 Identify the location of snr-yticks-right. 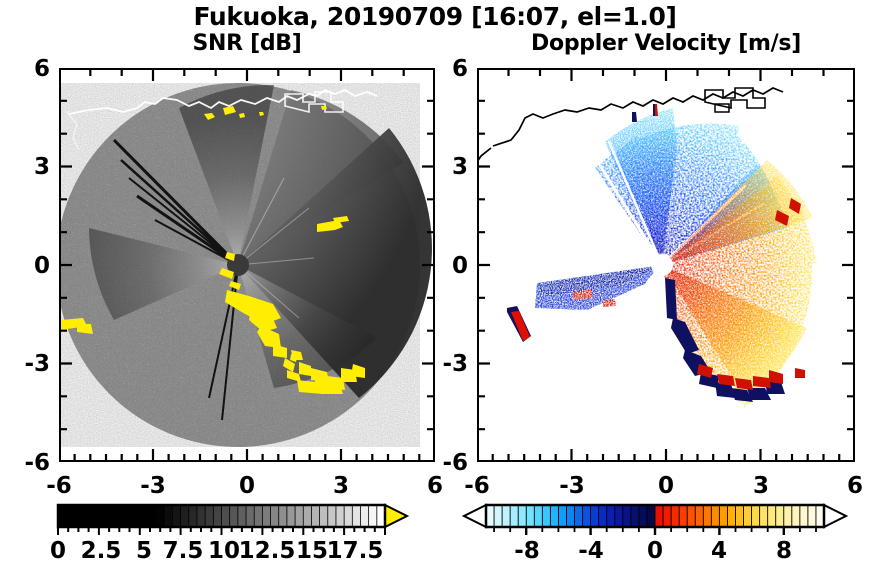
(428, 265).